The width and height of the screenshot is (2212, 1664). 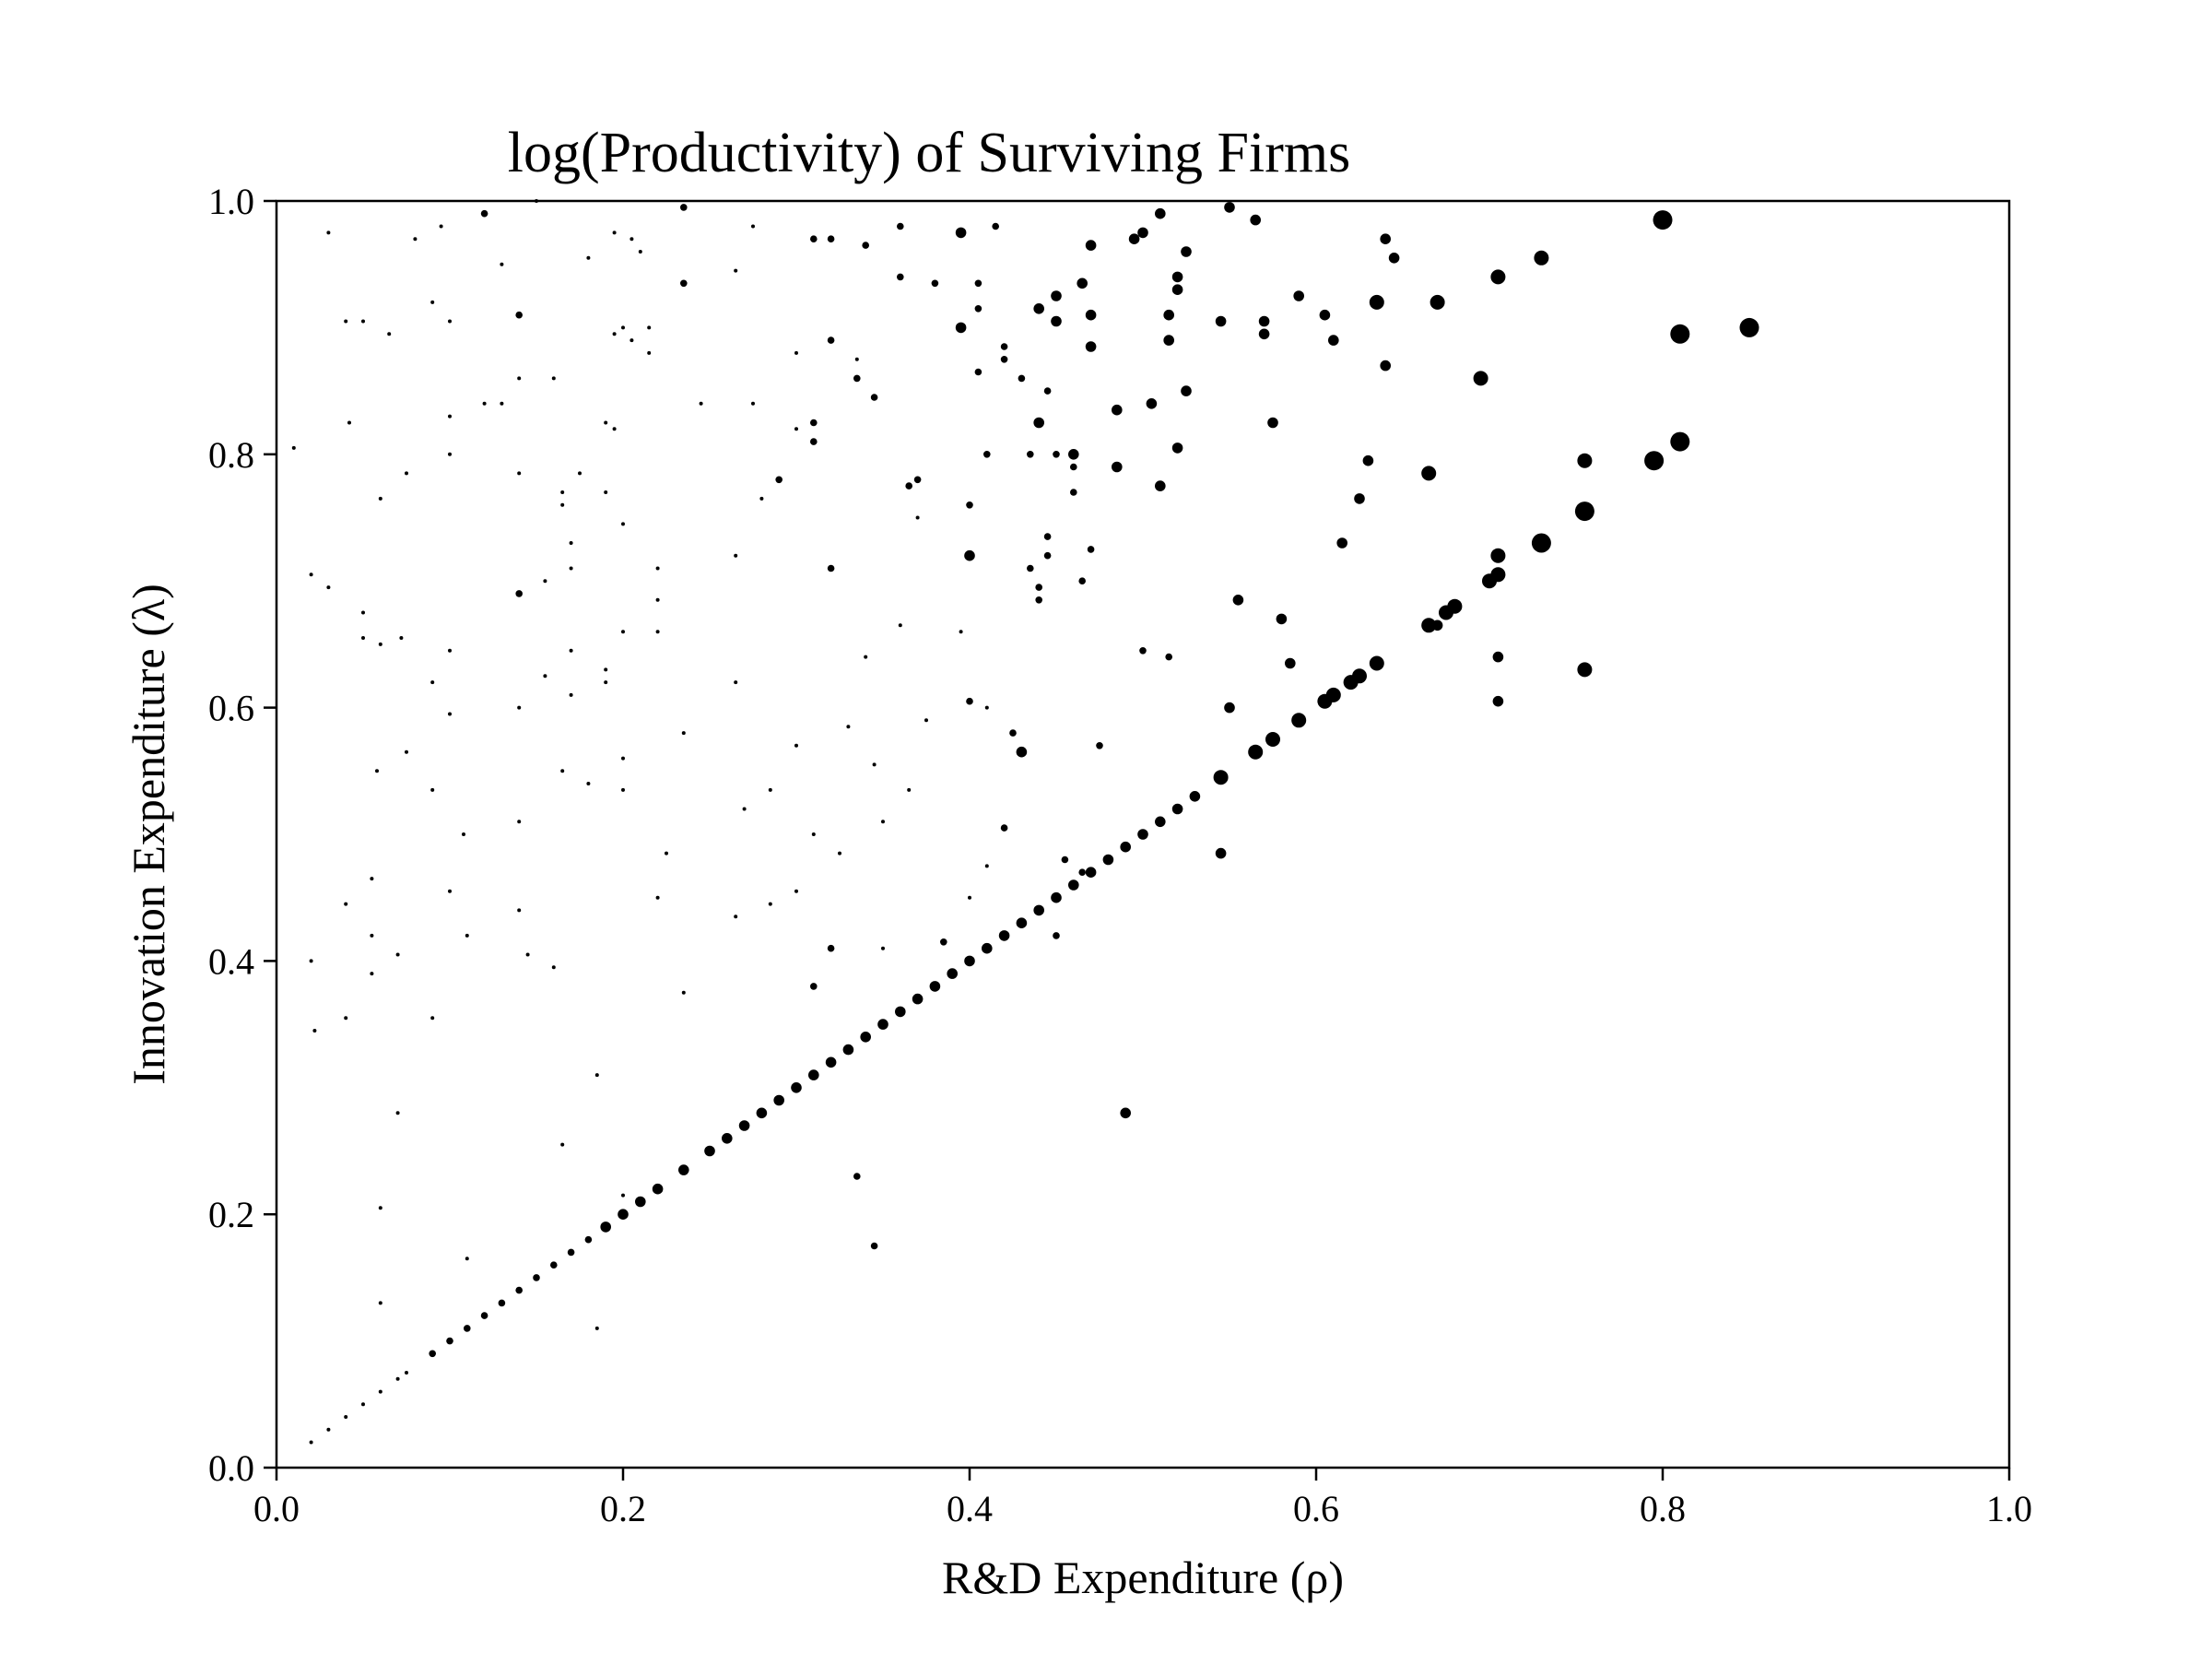 I want to click on x-tick-label-2: 0.4, so click(x=970, y=1508).